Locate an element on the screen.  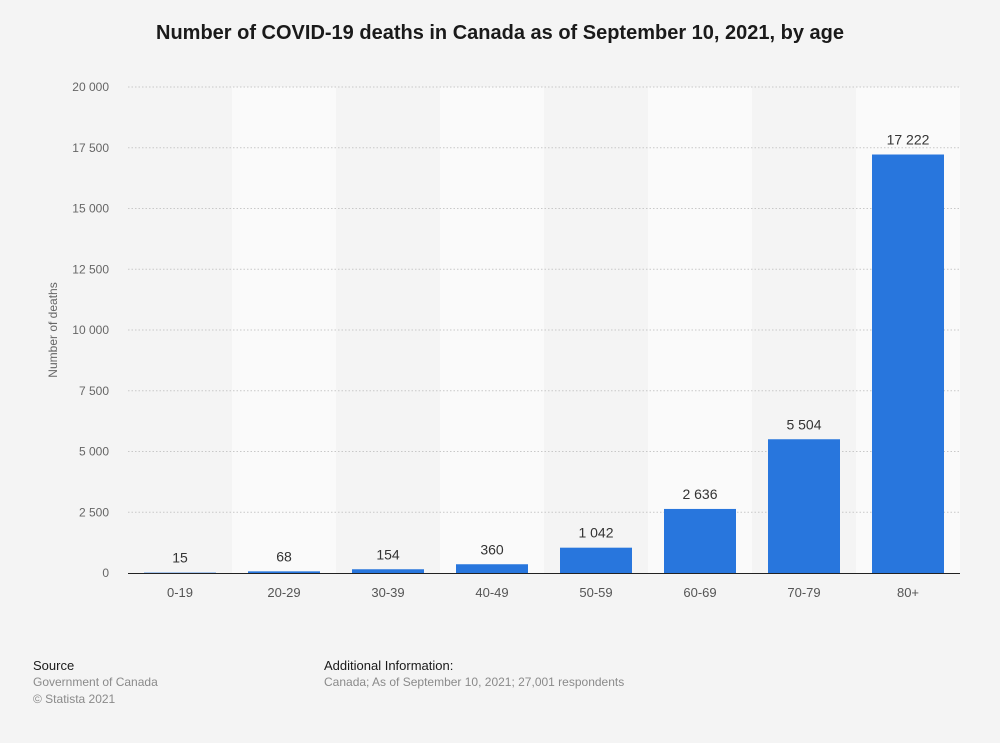
y-tick-label: 7 500 is located at coordinates (94, 391).